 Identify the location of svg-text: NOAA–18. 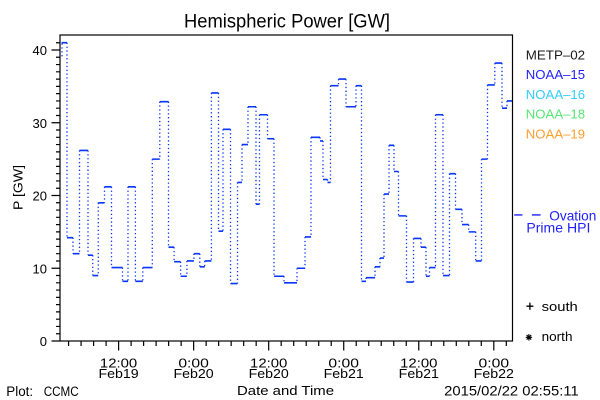
(555, 114).